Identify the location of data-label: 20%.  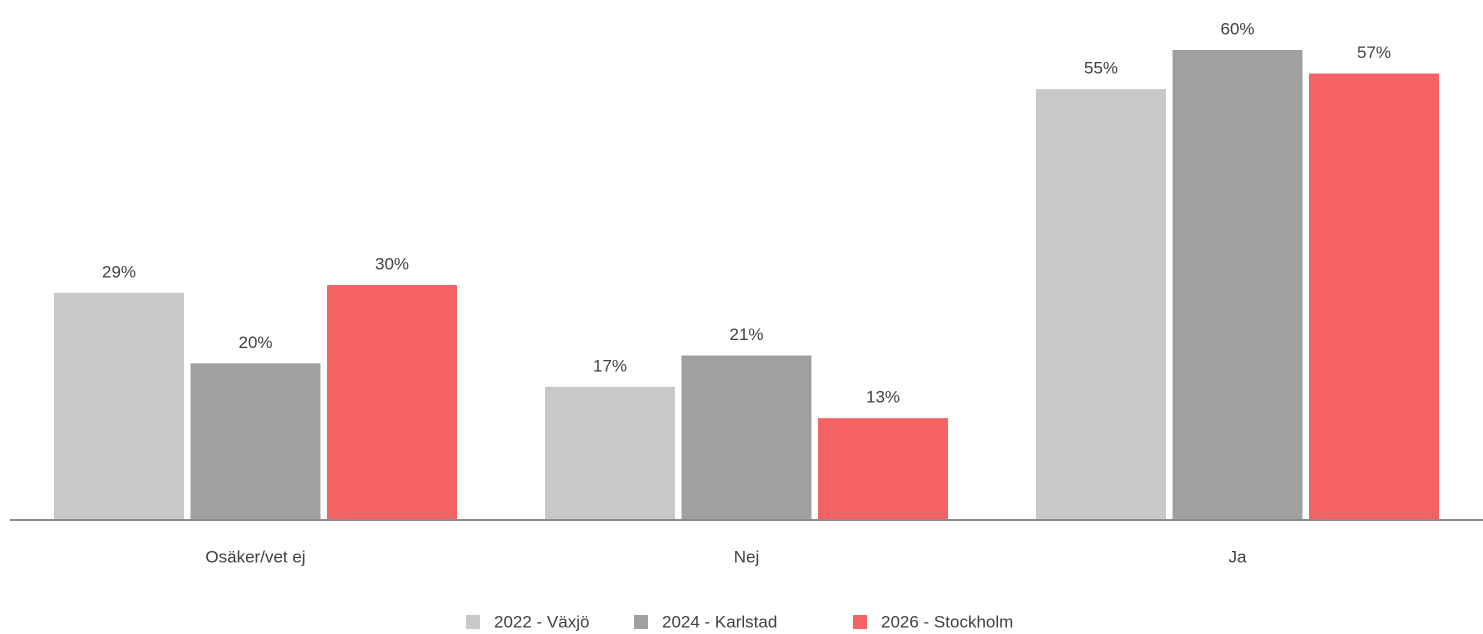
(255, 342).